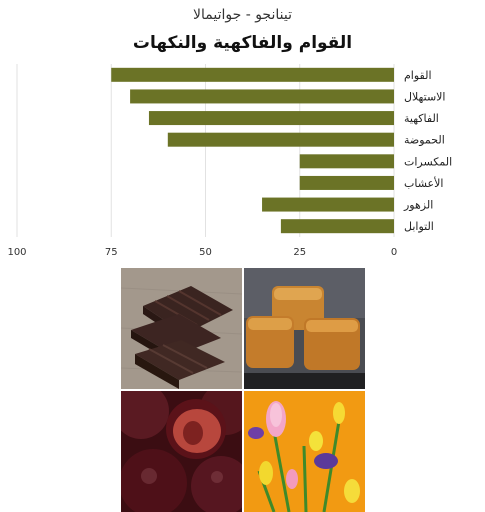 The image size is (485, 512). What do you see at coordinates (242, 43) in the screenshot?
I see `chart-title: القوام والفاكهية والنكهات` at bounding box center [242, 43].